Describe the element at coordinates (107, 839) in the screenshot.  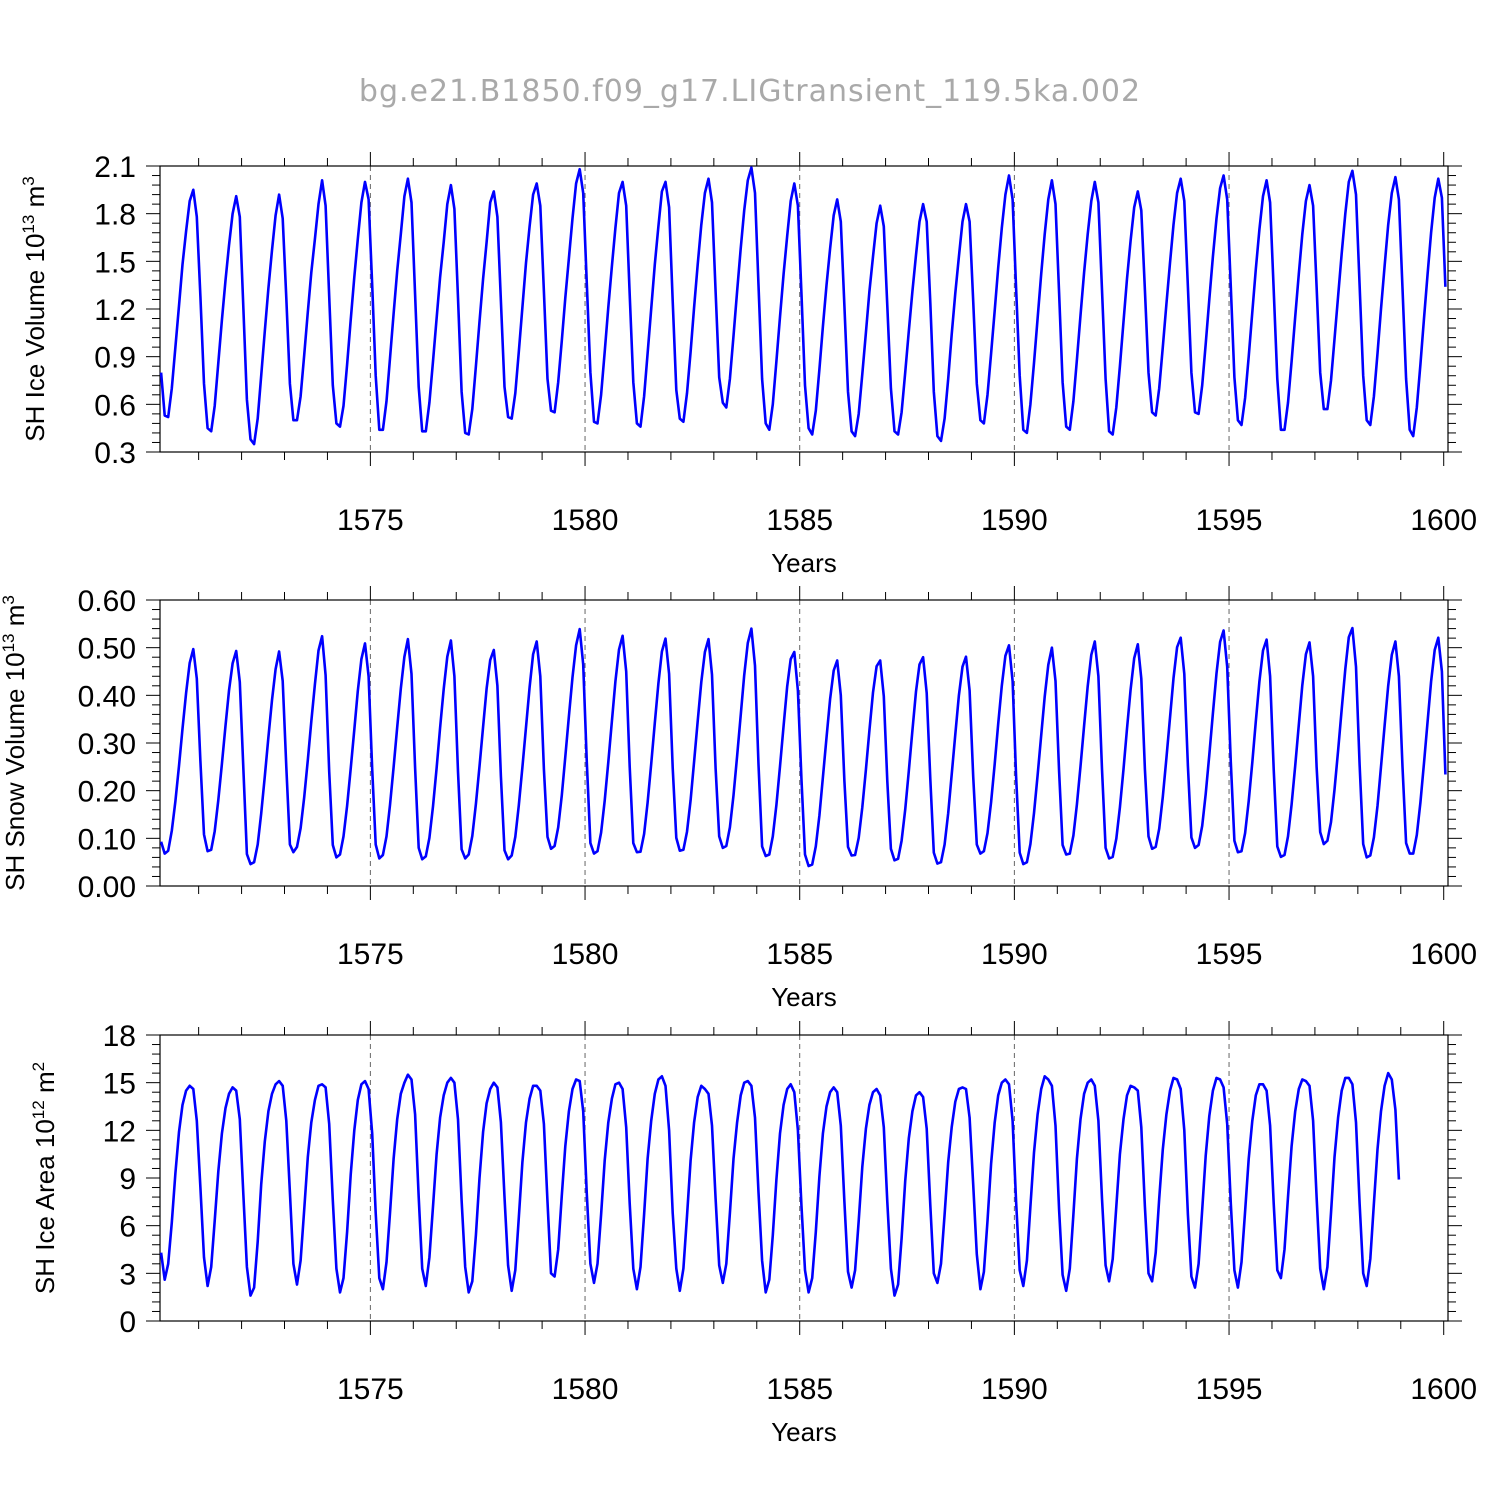
I see `y-tick-label: 0.10` at that location.